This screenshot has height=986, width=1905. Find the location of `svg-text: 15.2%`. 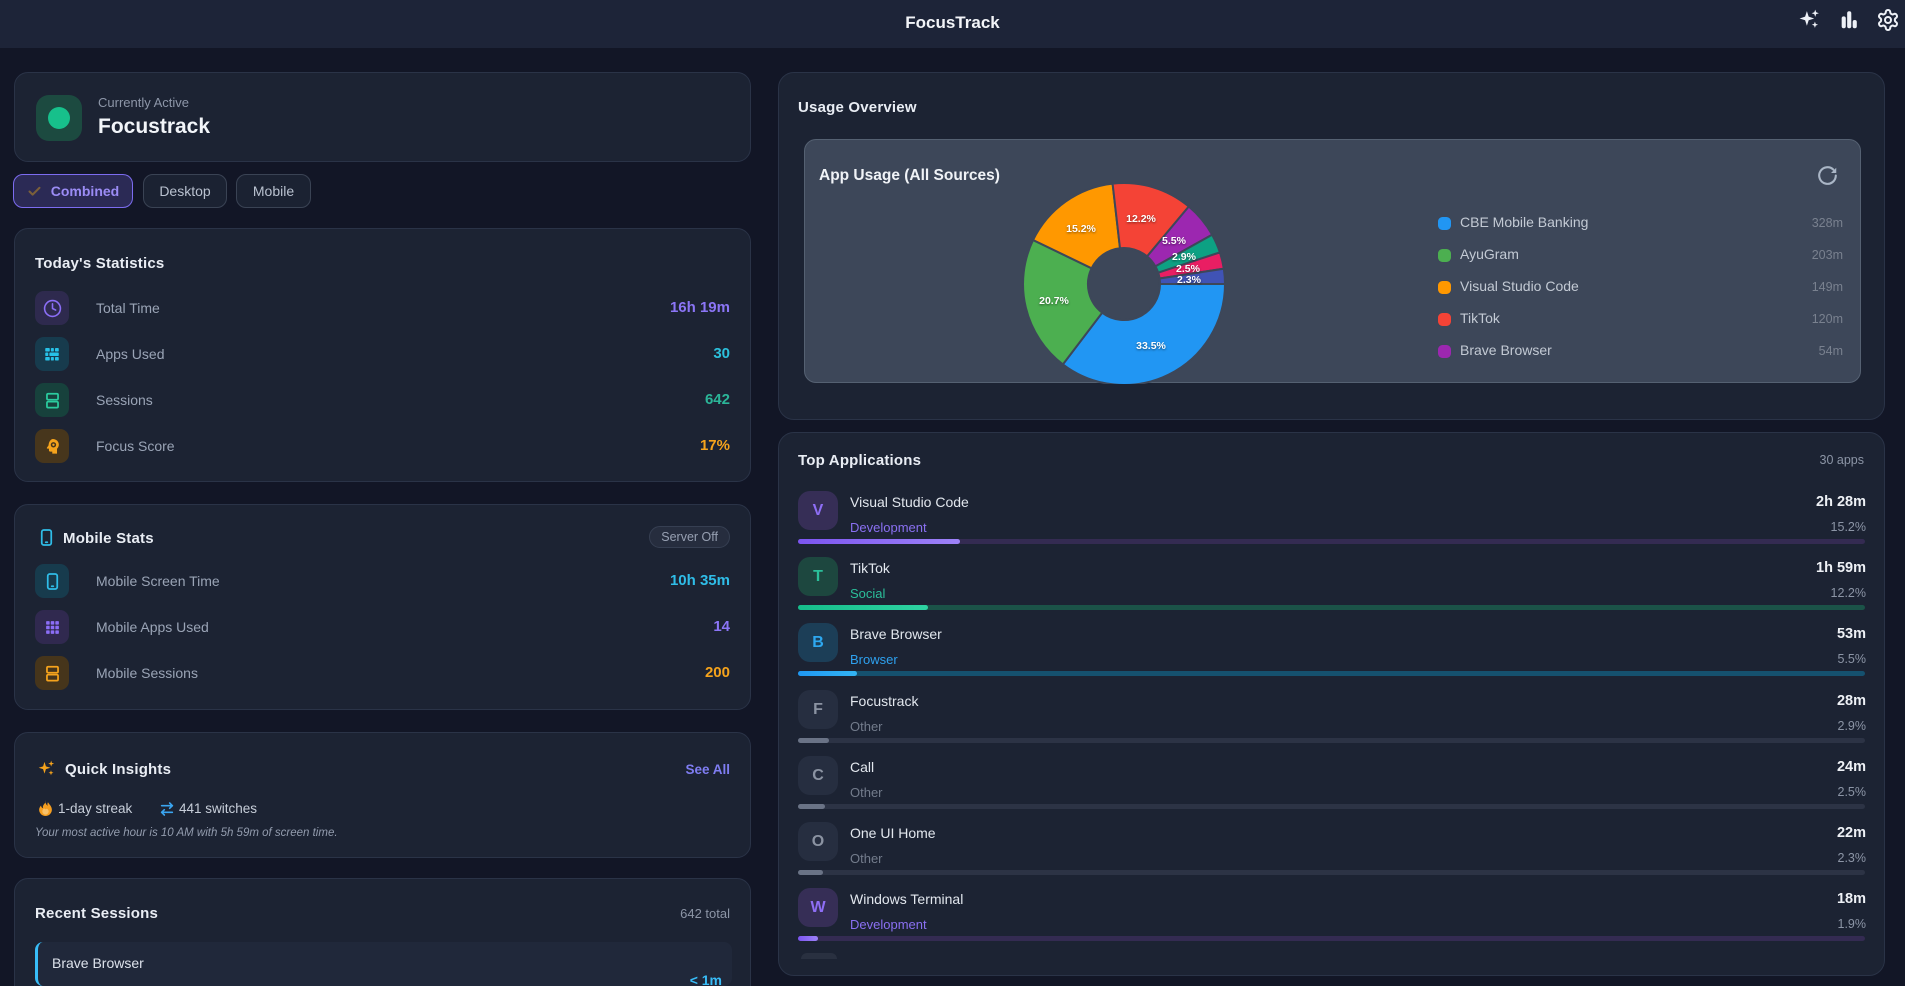

svg-text: 15.2% is located at coordinates (1081, 229).